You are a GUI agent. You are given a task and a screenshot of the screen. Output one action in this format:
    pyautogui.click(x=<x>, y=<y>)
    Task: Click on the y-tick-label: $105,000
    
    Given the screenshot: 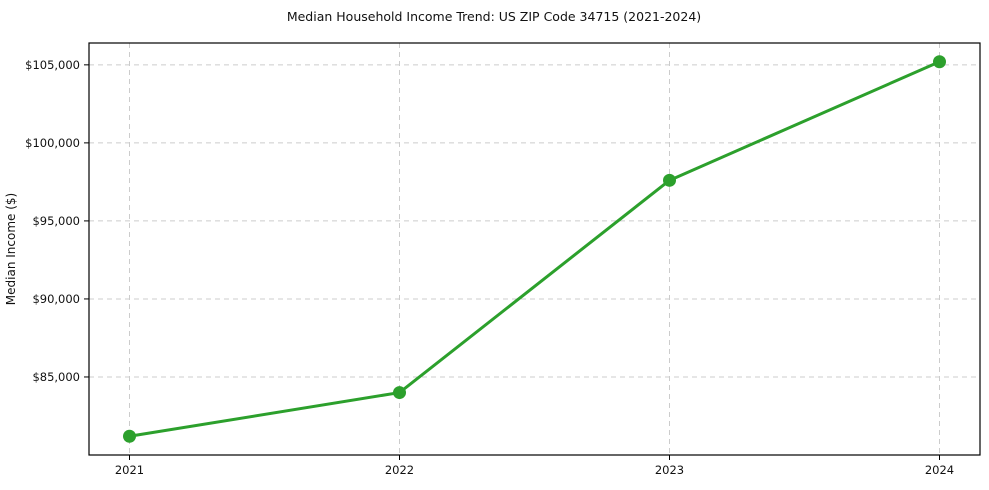 What is the action you would take?
    pyautogui.click(x=52, y=65)
    